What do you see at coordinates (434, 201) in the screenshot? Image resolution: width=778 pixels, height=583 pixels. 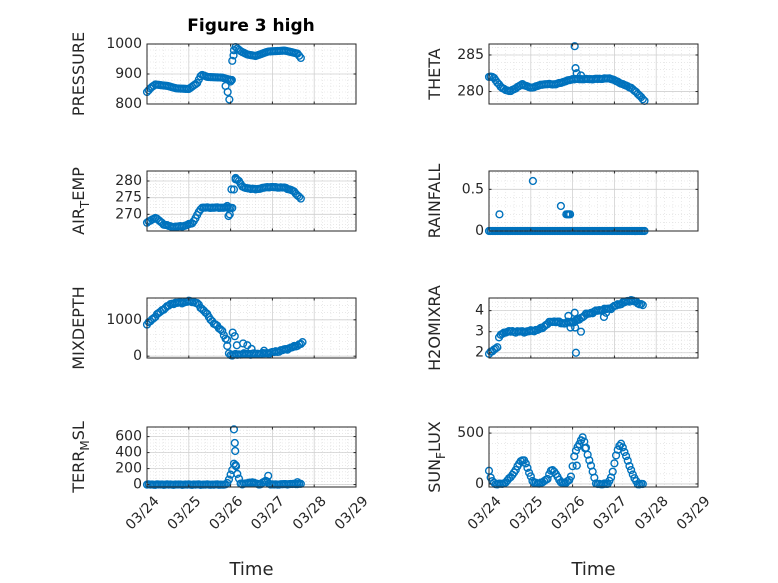 I see `y-axis-label: RAINFALL` at bounding box center [434, 201].